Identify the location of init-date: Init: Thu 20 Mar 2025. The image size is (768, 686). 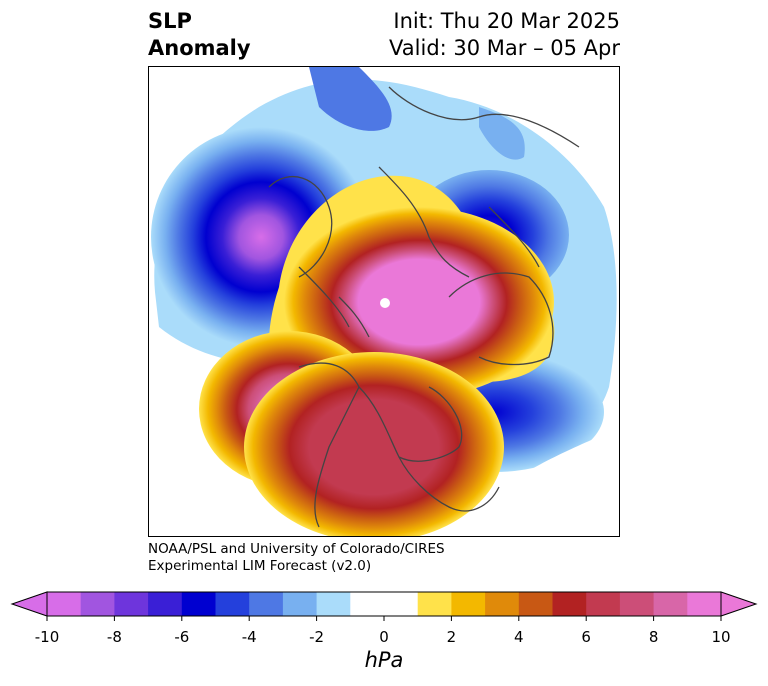
(506, 21).